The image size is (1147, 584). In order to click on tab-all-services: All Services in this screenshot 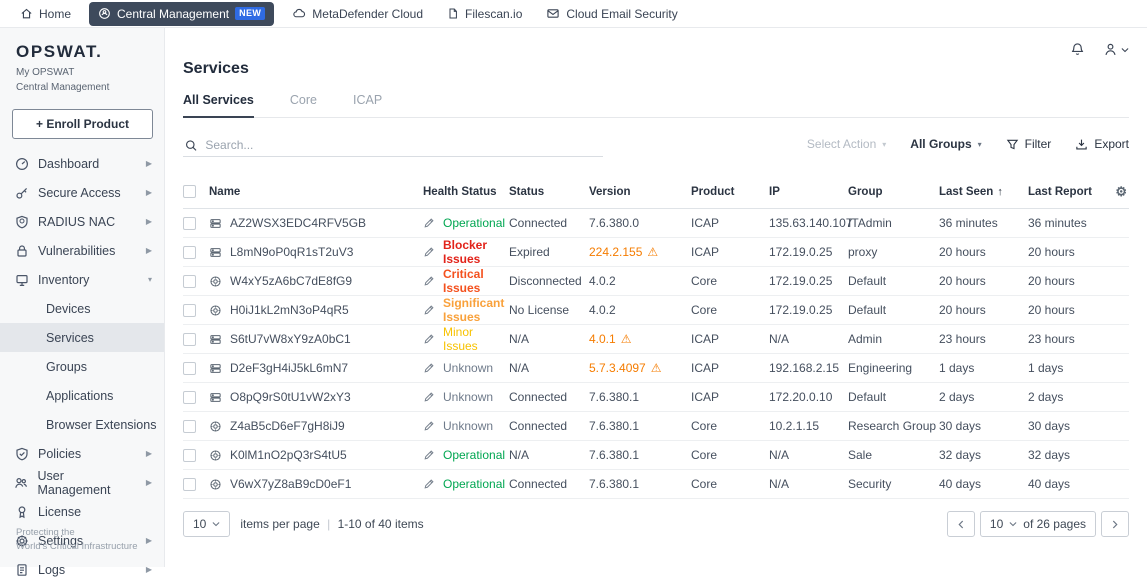, I will do `click(218, 105)`.